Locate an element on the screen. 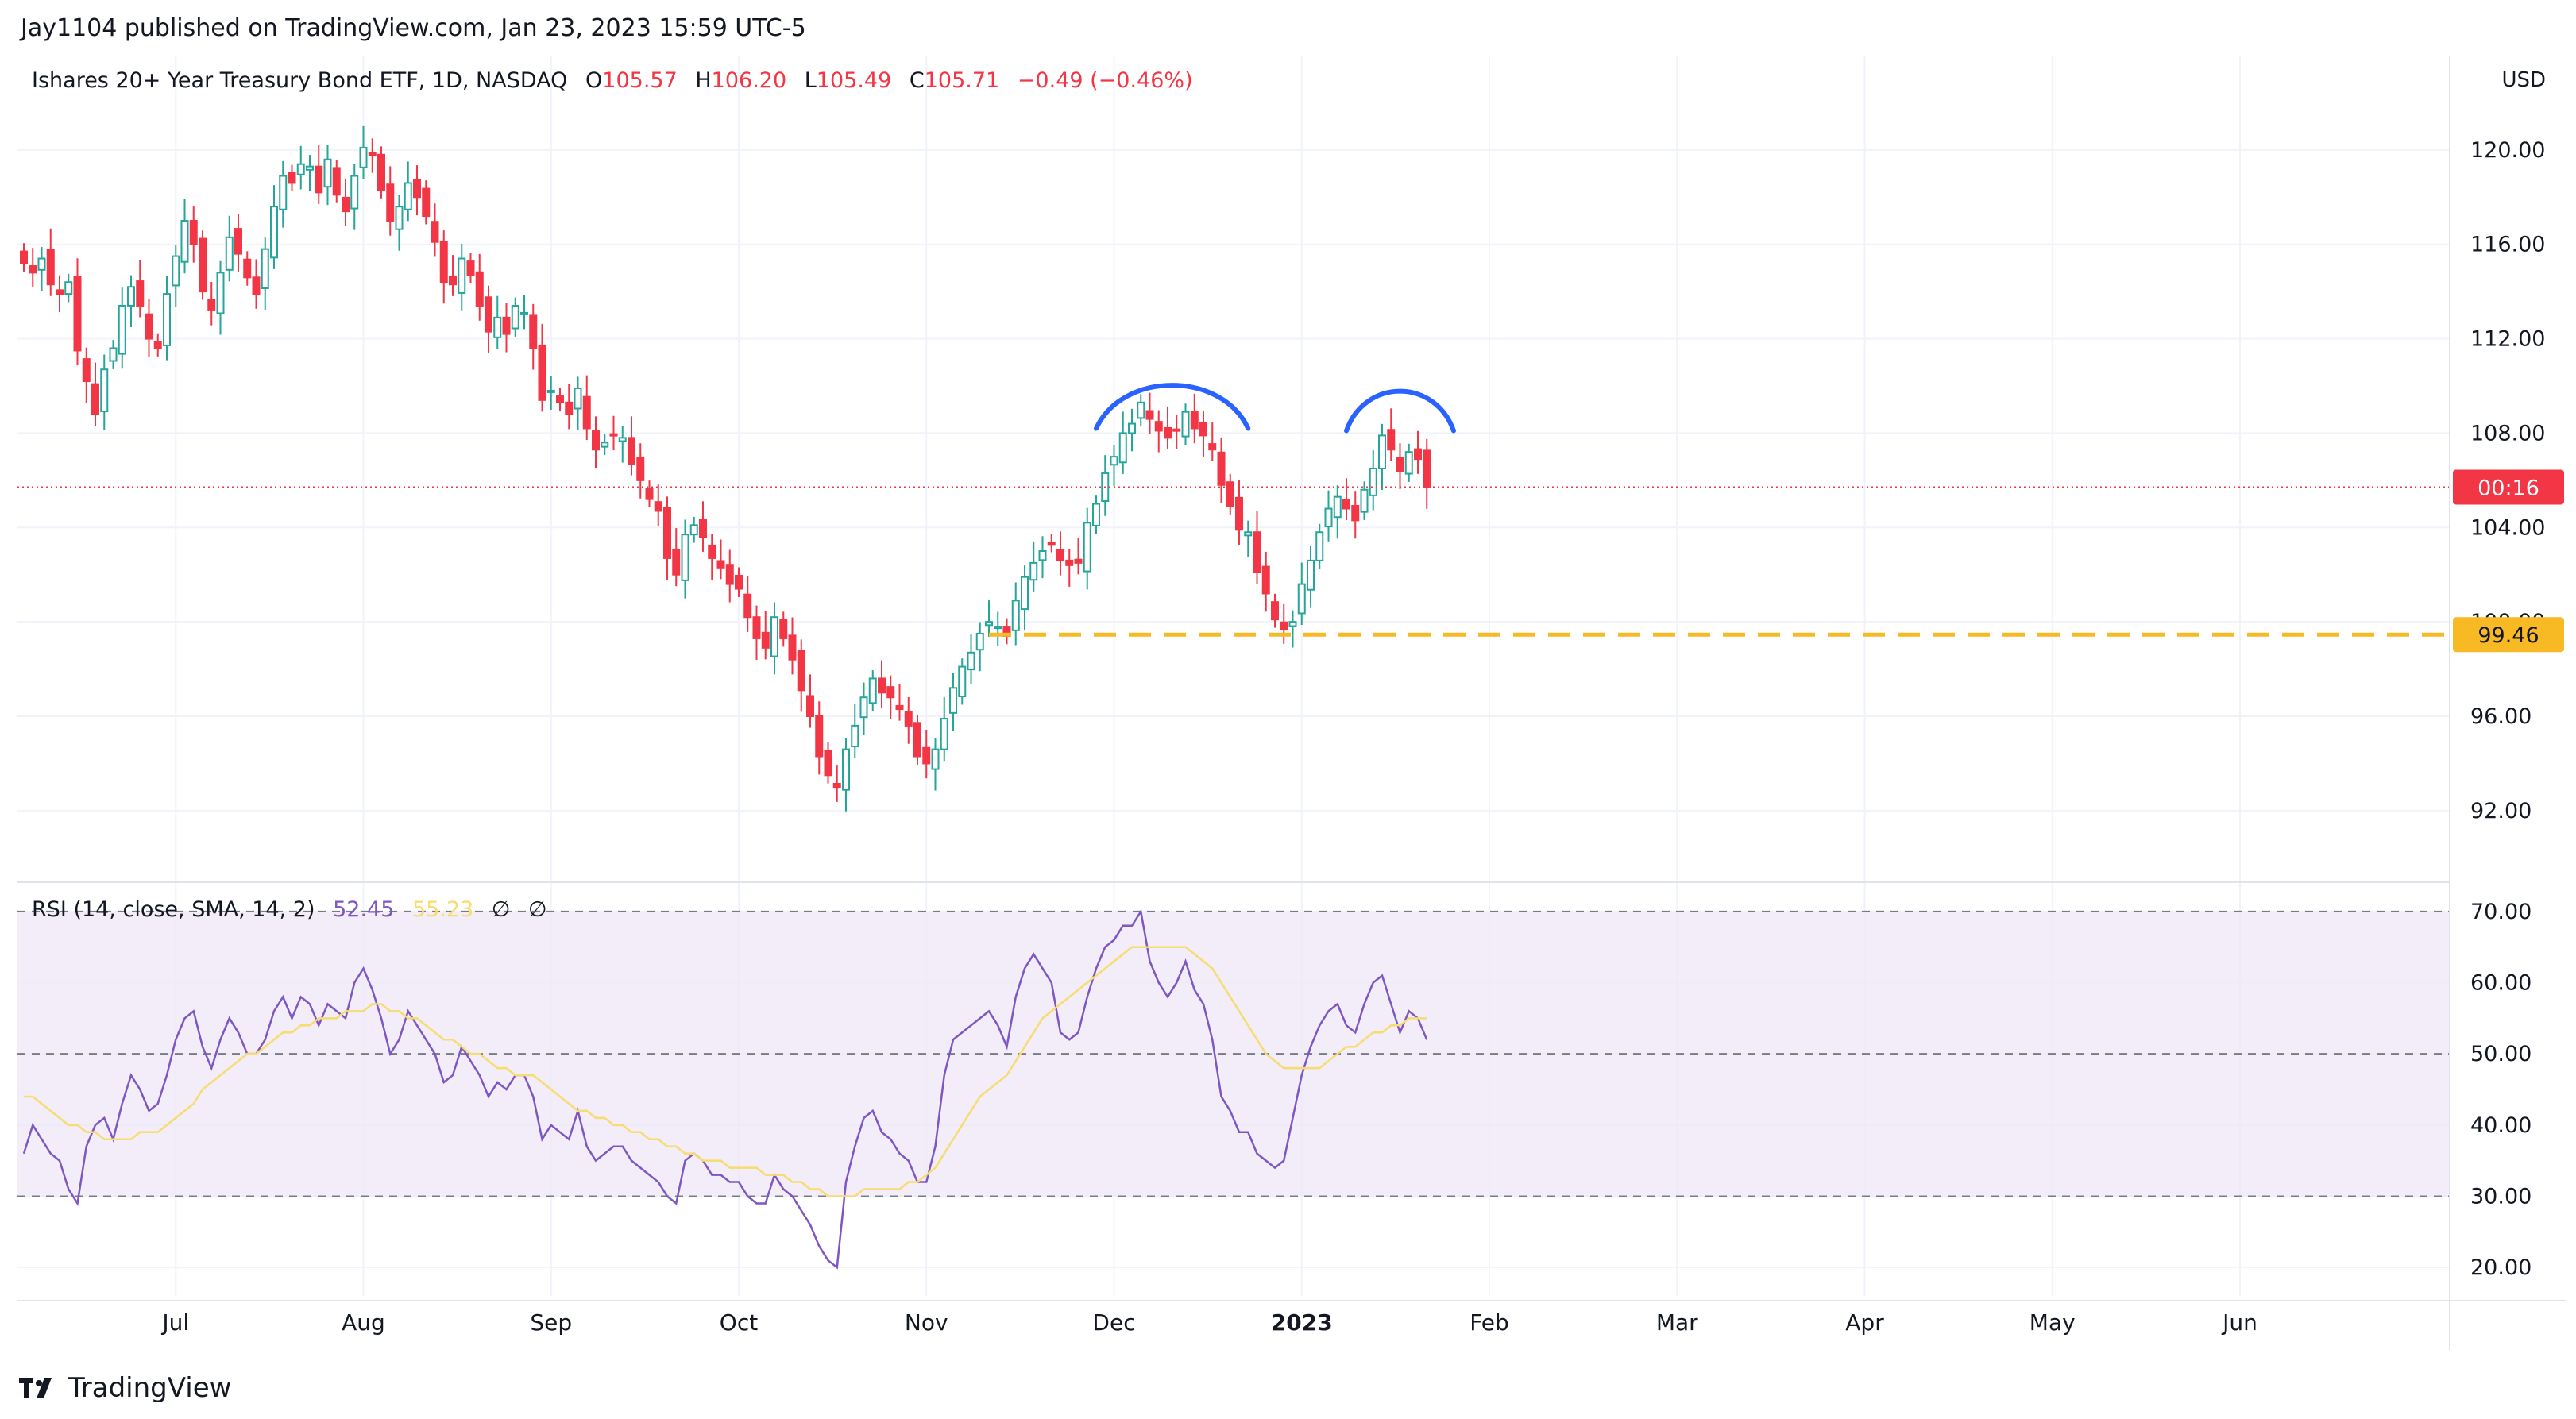 Image resolution: width=2576 pixels, height=1419 pixels. rsi-value: 52.45 is located at coordinates (364, 910).